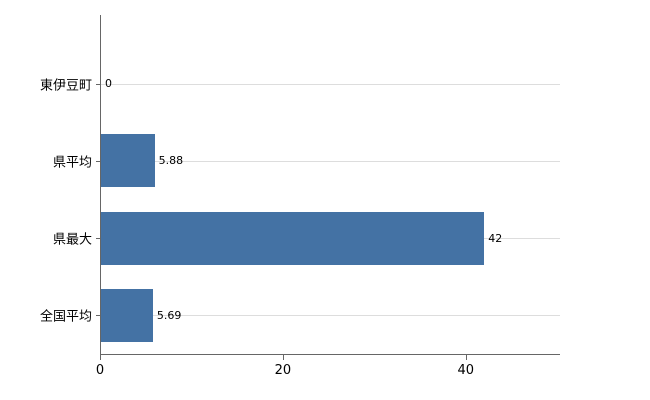 The height and width of the screenshot is (400, 650). I want to click on x-tick-label: 0, so click(100, 370).